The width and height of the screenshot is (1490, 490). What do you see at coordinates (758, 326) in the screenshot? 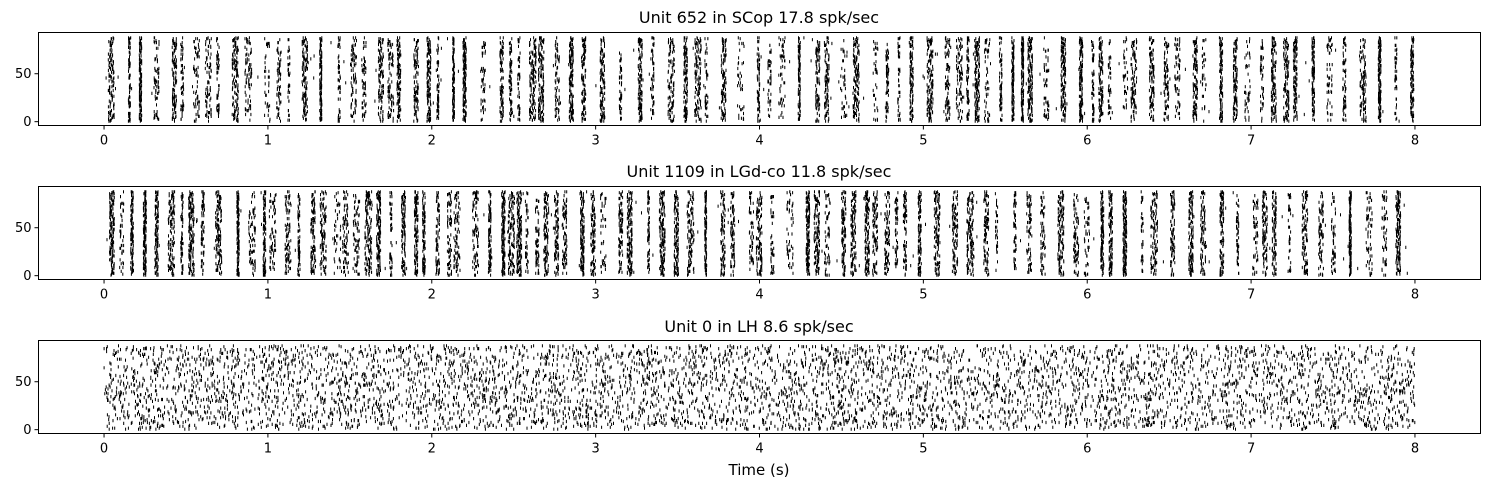
I see `panel-3-title: Unit 0 in LH 8.6 spk/sec` at bounding box center [758, 326].